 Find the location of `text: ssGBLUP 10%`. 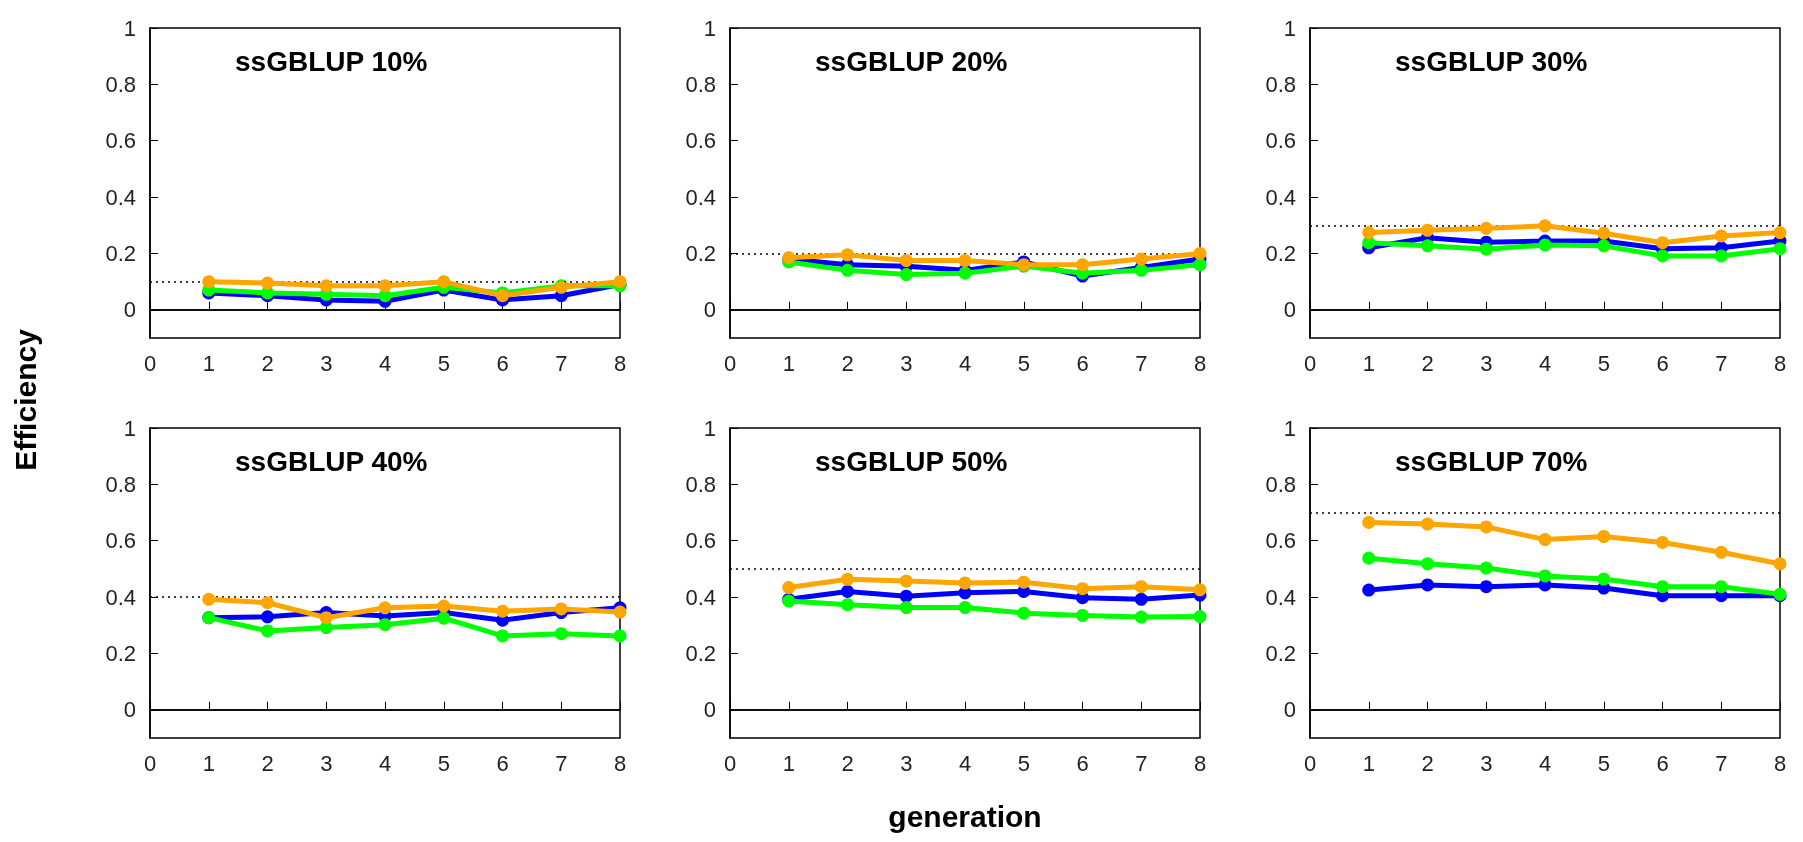

text: ssGBLUP 10% is located at coordinates (331, 61).